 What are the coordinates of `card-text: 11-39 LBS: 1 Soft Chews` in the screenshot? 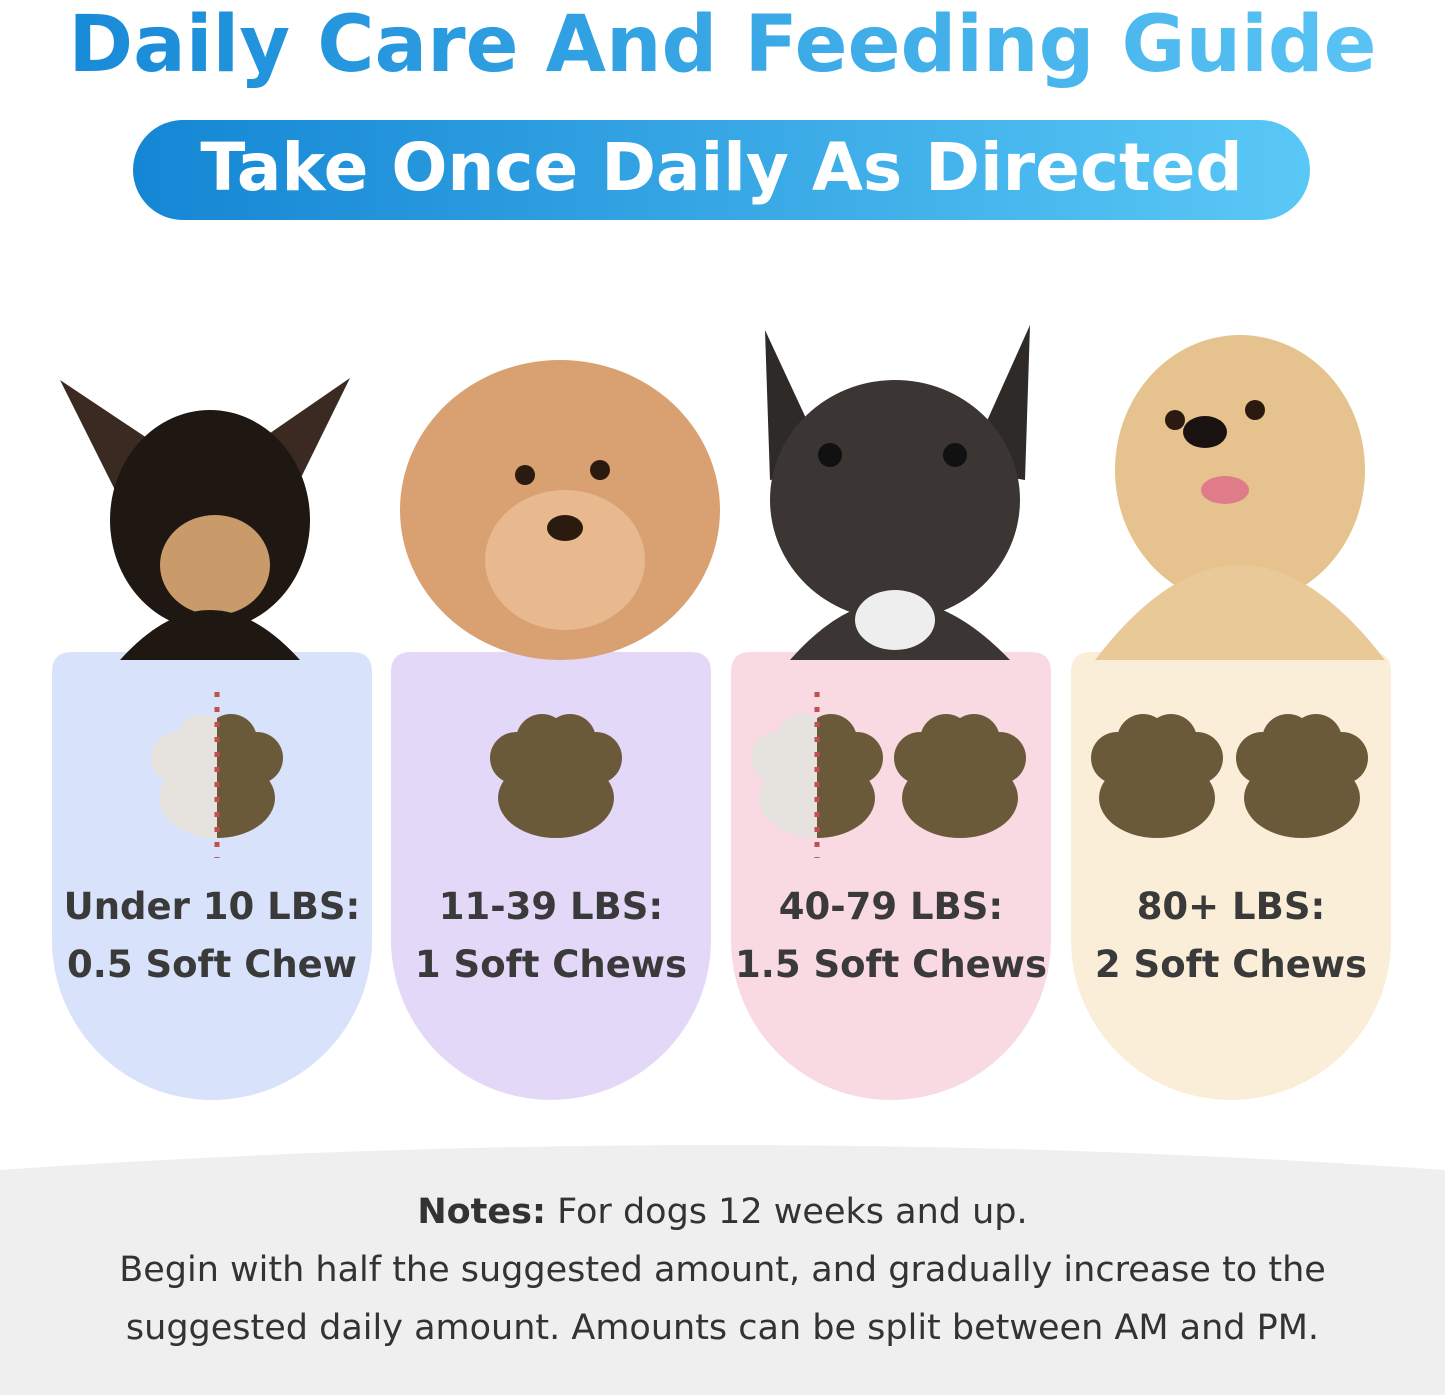 It's located at (551, 936).